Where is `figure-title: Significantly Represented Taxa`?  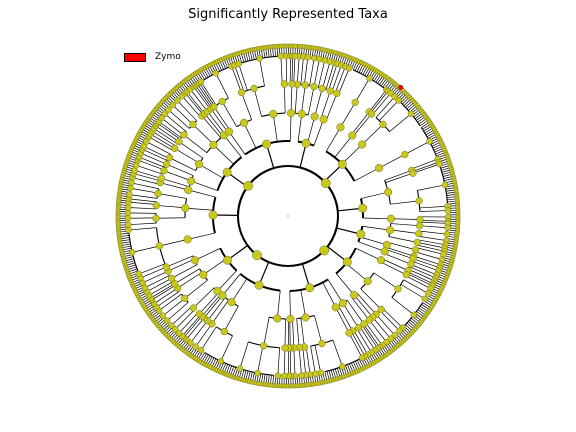 figure-title: Significantly Represented Taxa is located at coordinates (288, 14).